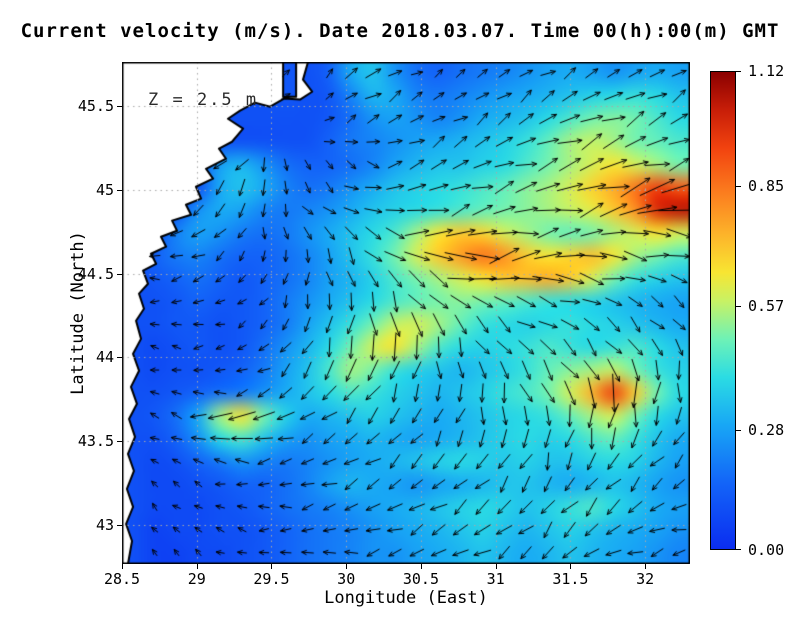 Image resolution: width=800 pixels, height=618 pixels. Describe the element at coordinates (346, 579) in the screenshot. I see `x-tick-label: 30` at that location.